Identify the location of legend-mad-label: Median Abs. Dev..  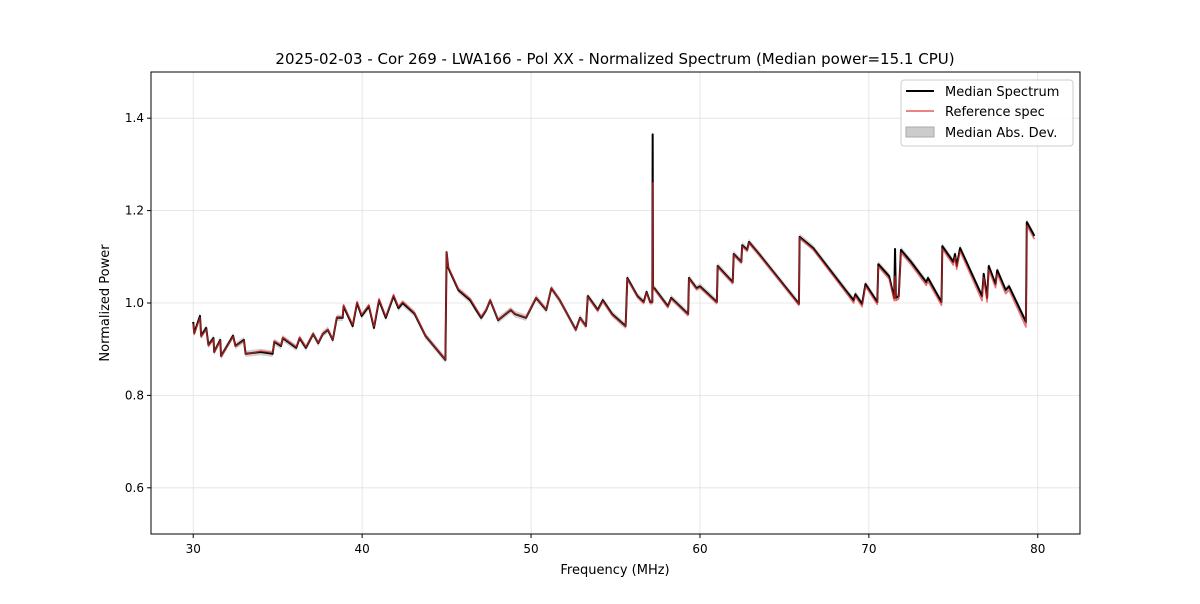
(1001, 133).